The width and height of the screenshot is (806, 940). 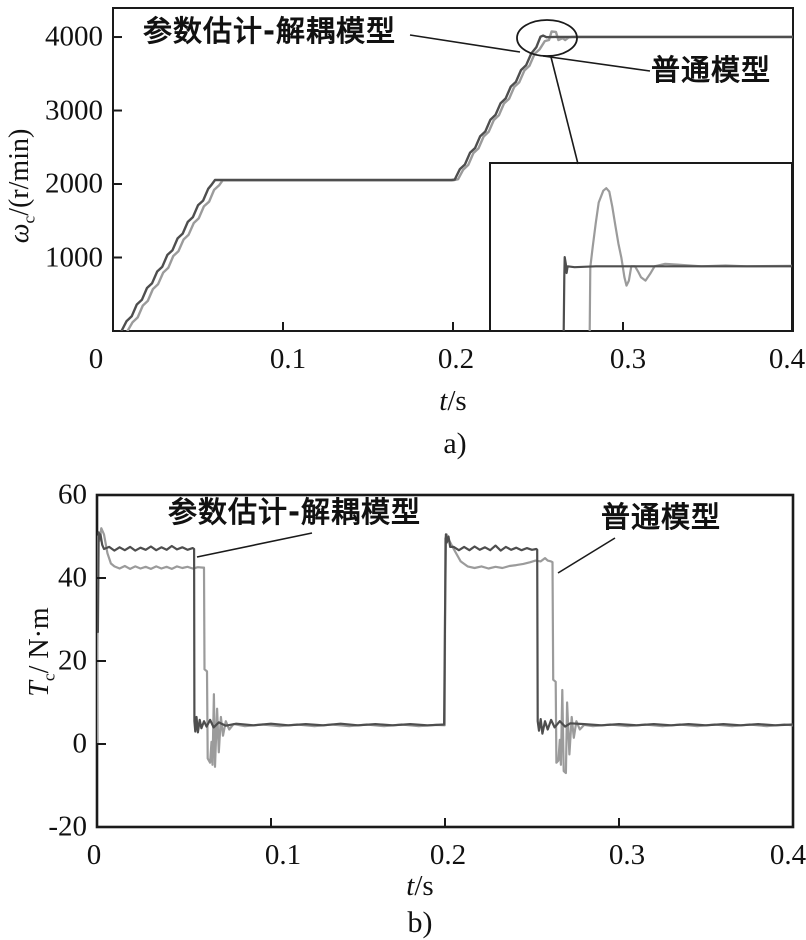 What do you see at coordinates (564, 110) in the screenshot?
I see `inset-leader-line` at bounding box center [564, 110].